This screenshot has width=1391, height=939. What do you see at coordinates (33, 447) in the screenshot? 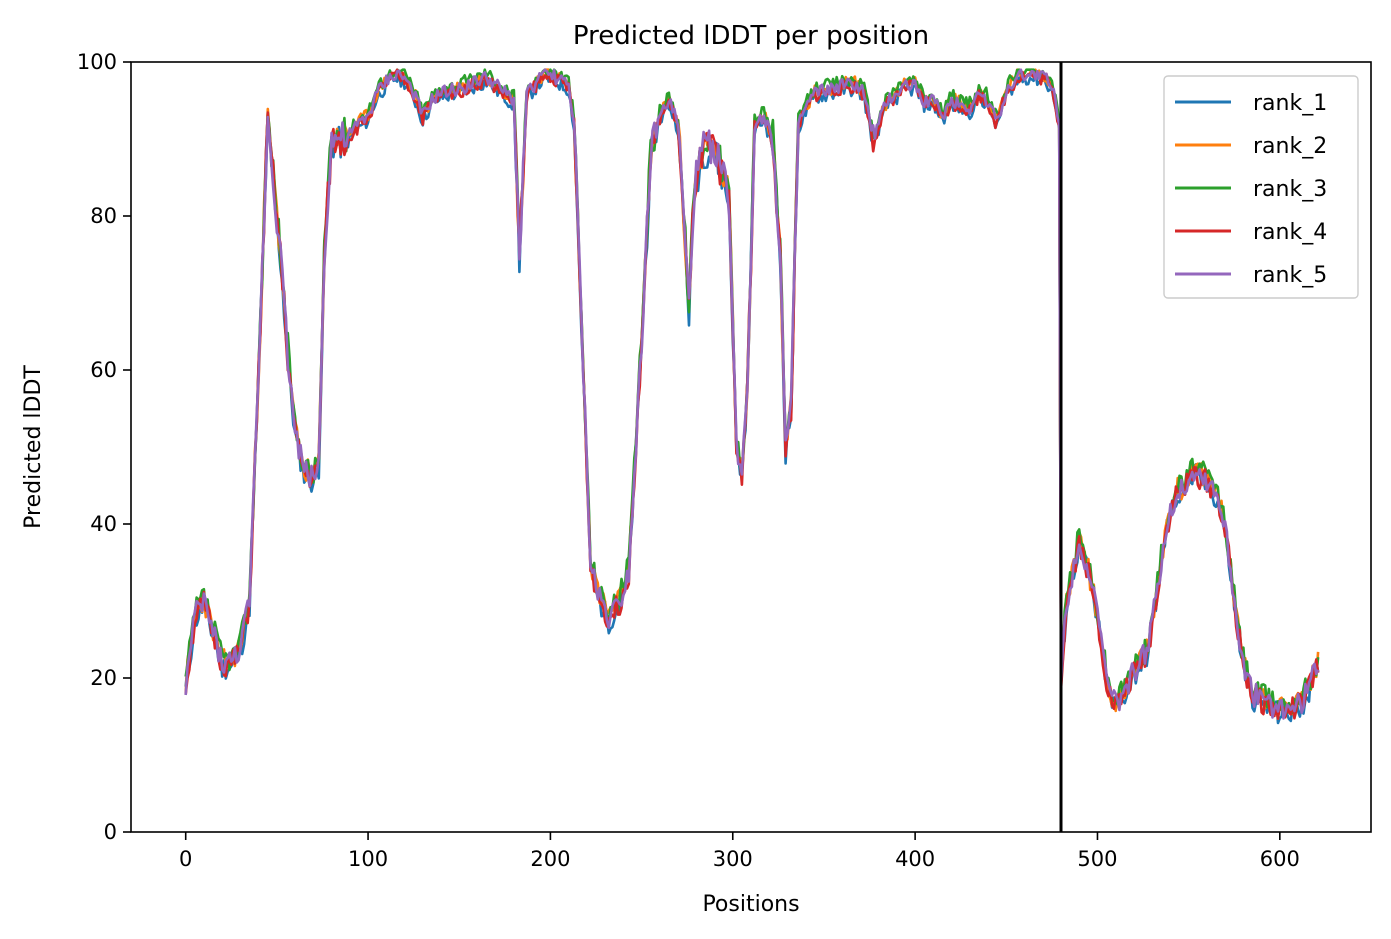
I see `y-axis-label: Predicted lDDT` at bounding box center [33, 447].